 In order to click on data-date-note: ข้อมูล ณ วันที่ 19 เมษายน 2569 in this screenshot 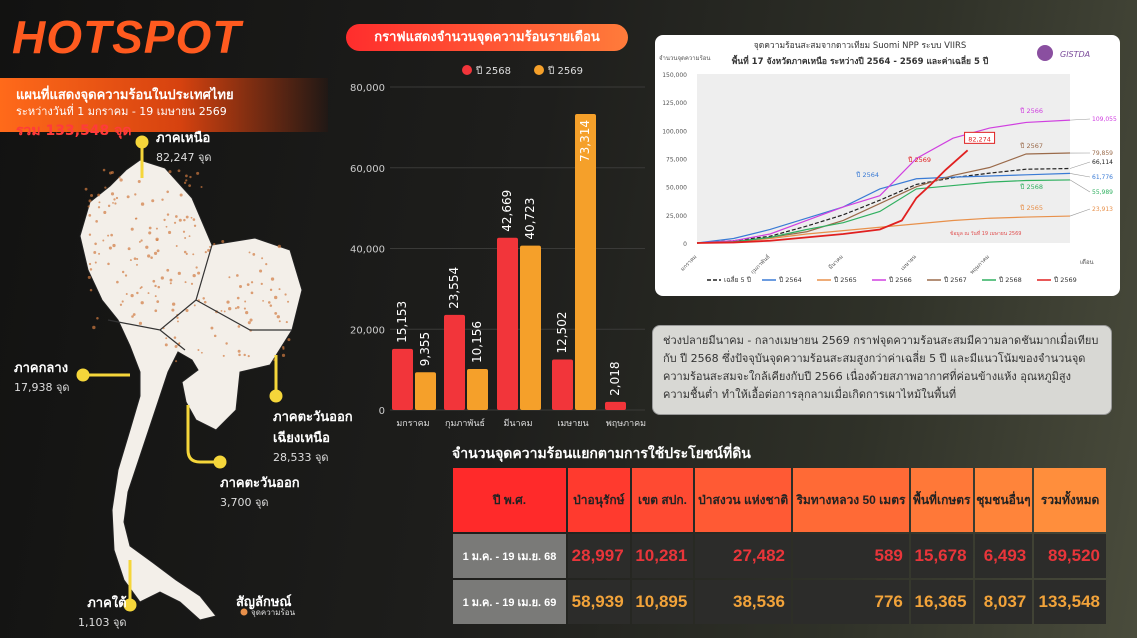, I will do `click(985, 233)`.